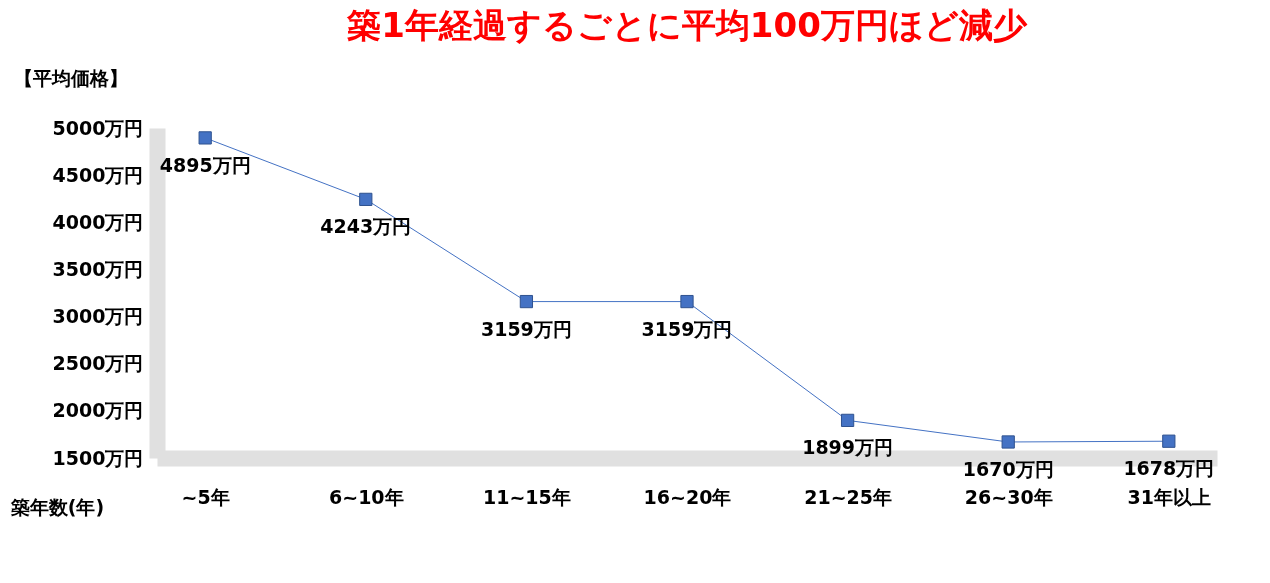 The image size is (1270, 583). Describe the element at coordinates (98, 457) in the screenshot. I see `y-tick-label: 1500万円` at that location.